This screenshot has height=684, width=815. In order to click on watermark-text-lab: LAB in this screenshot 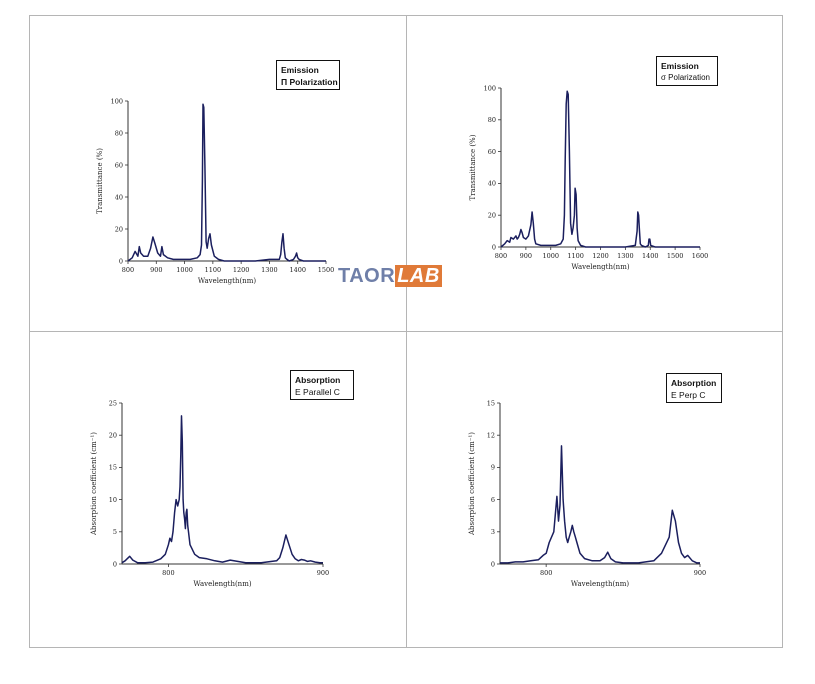, I will do `click(418, 276)`.